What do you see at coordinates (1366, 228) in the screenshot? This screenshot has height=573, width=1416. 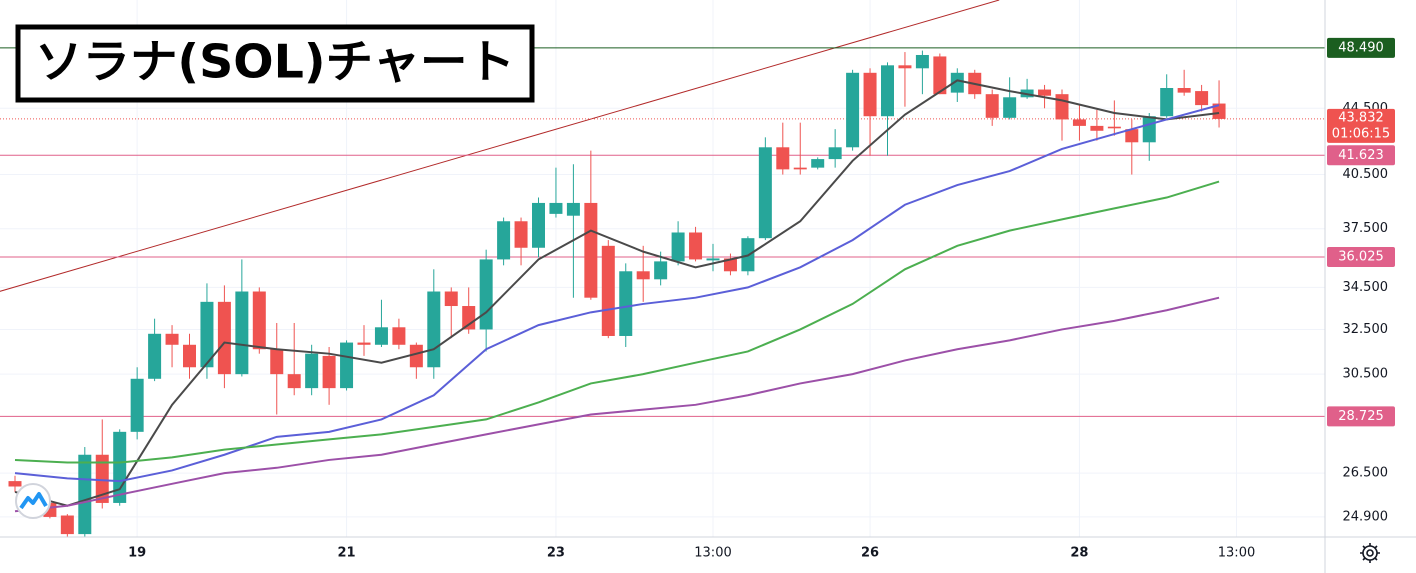 I see `y-tick-label: 37.500` at bounding box center [1366, 228].